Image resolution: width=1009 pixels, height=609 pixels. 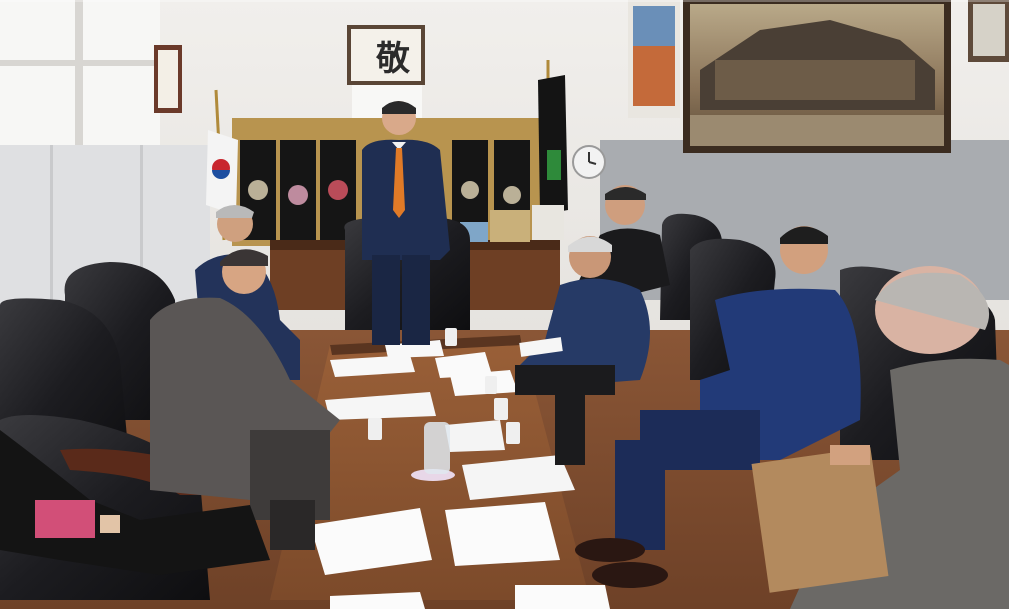 What do you see at coordinates (168, 79) in the screenshot?
I see `framed-plaque` at bounding box center [168, 79].